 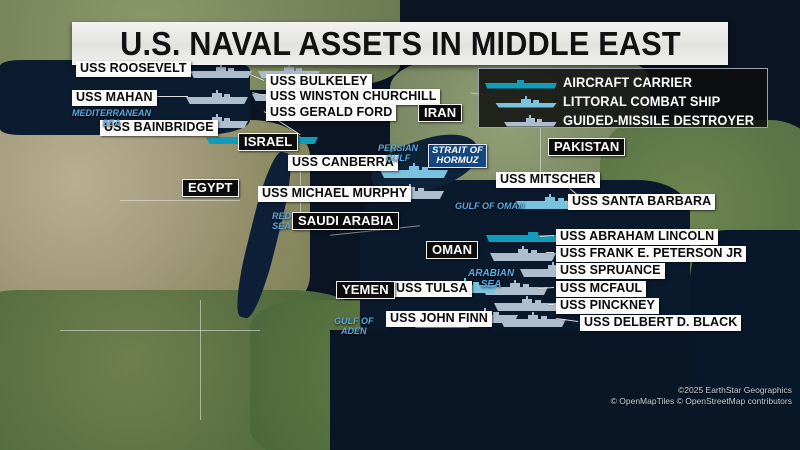 I want to click on water-label: RED SEA, so click(x=282, y=221).